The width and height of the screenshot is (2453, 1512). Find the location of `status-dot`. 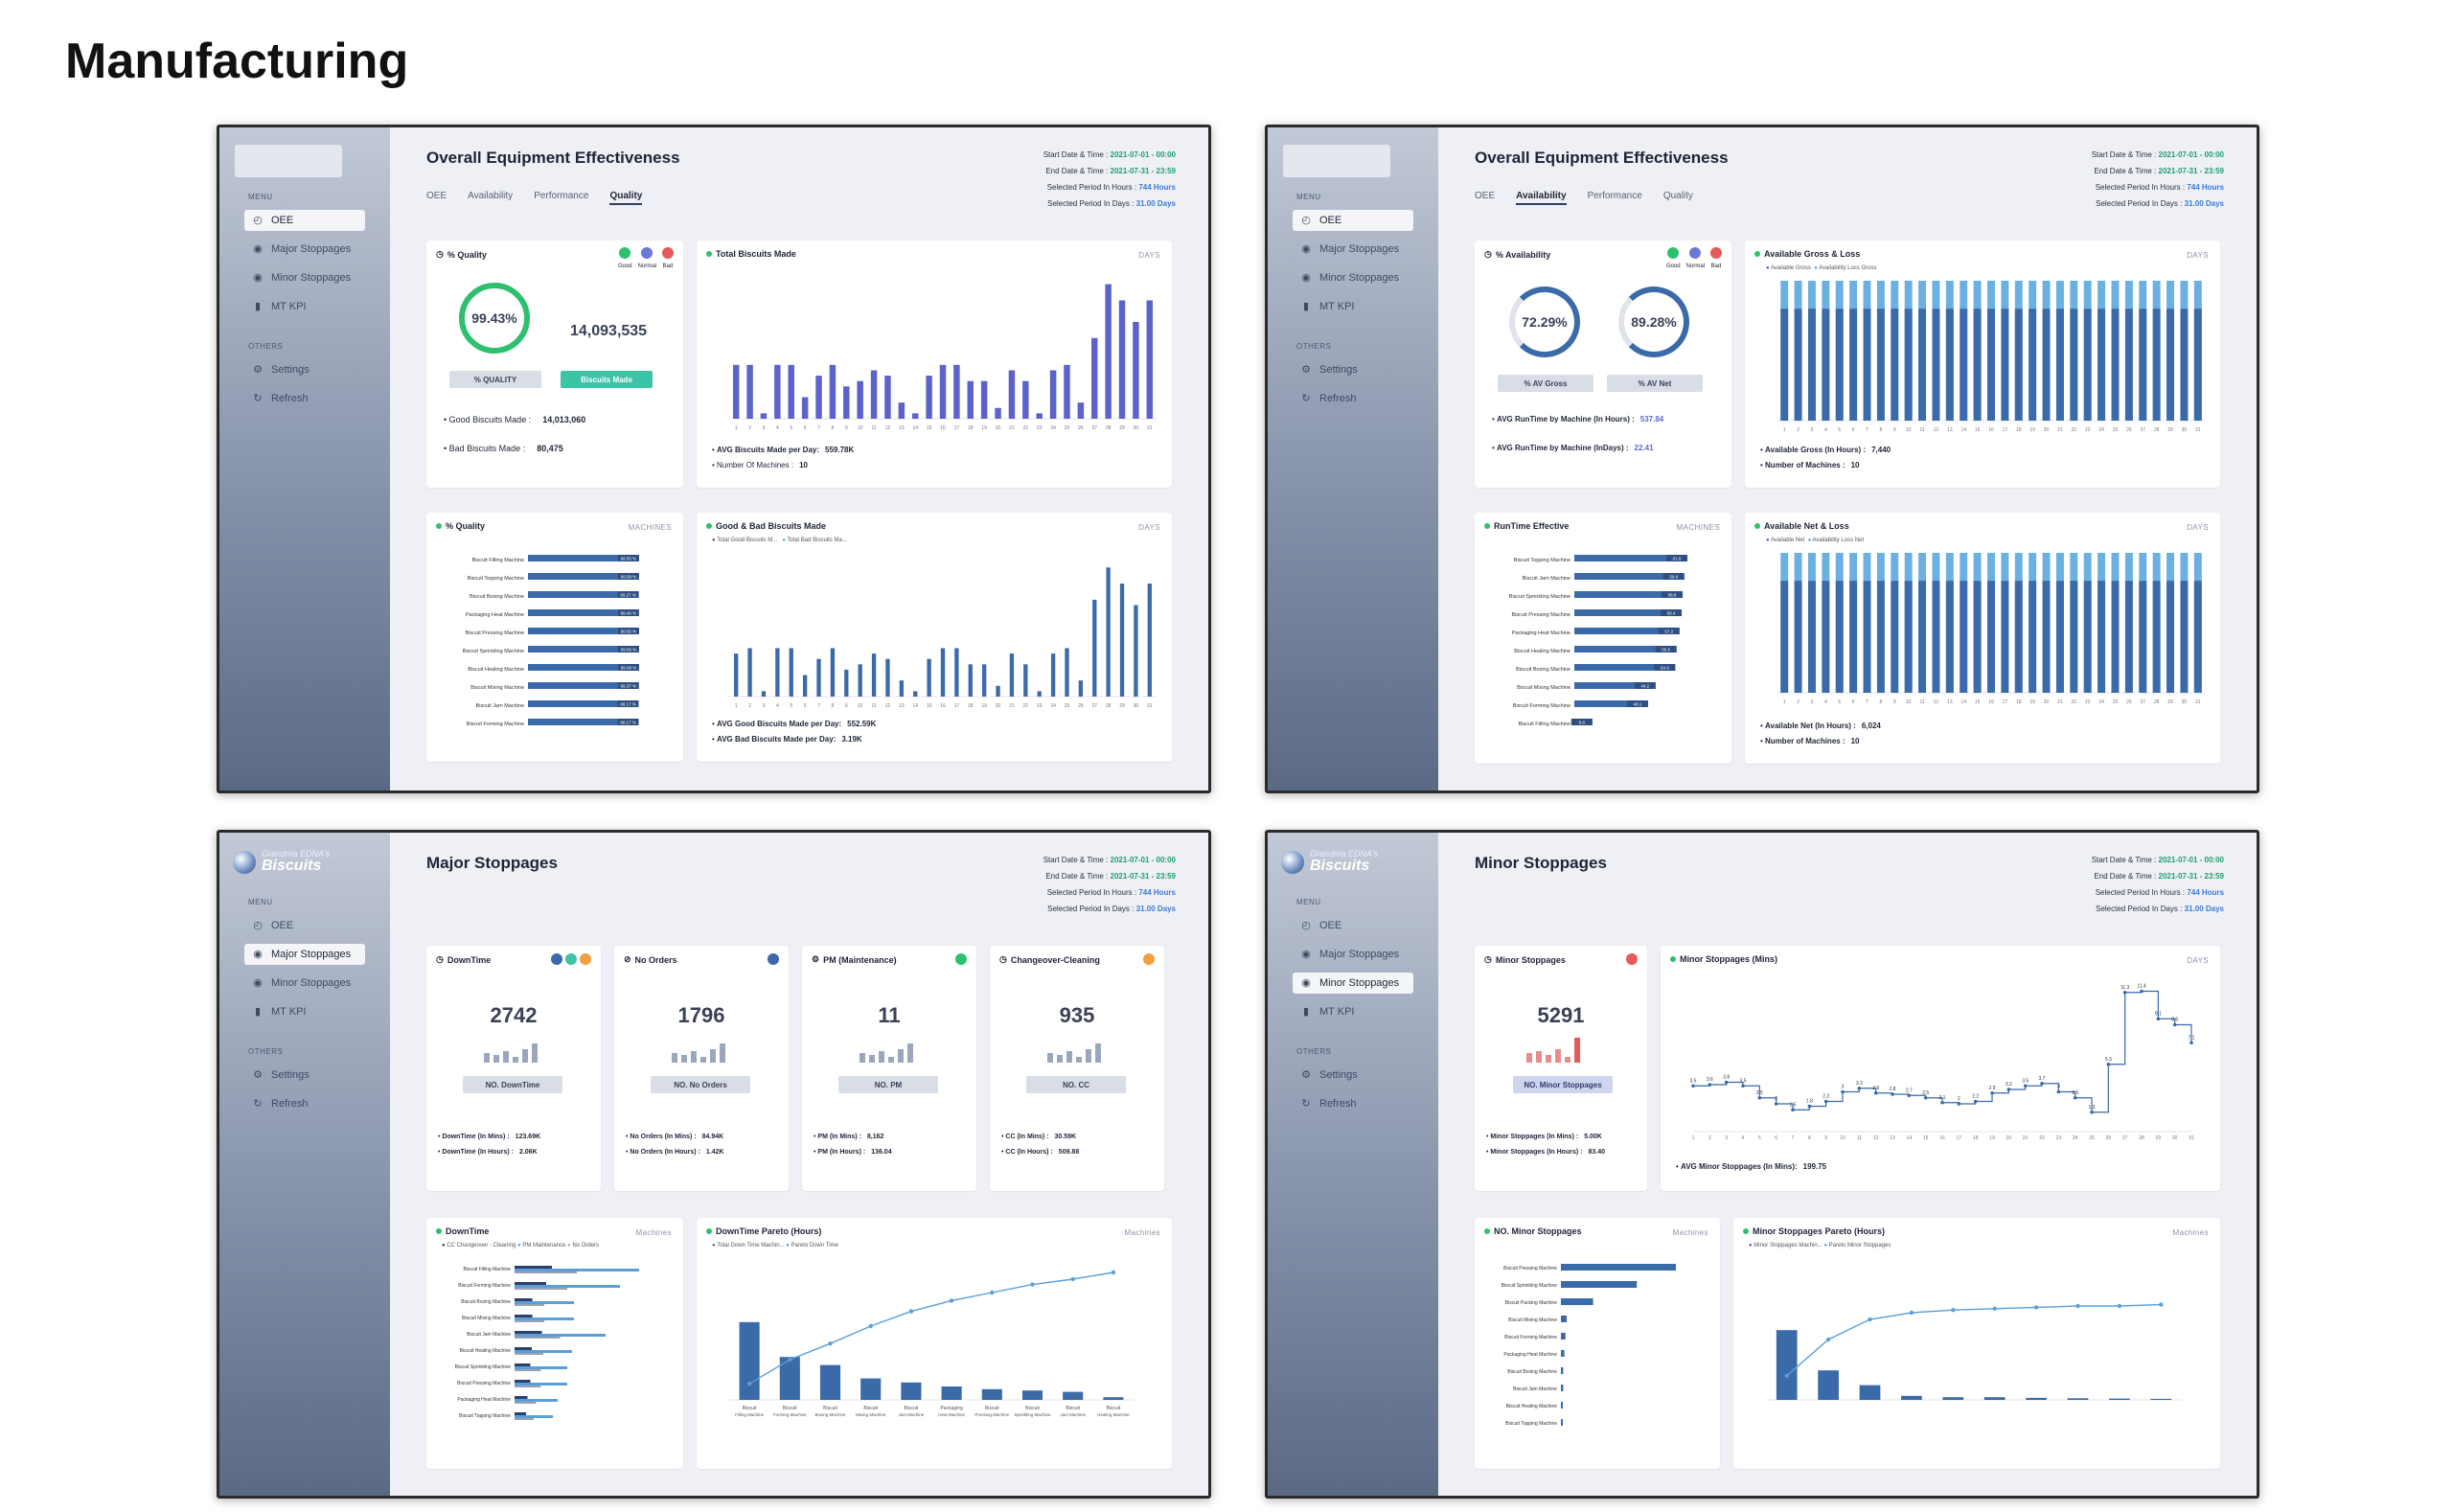

status-dot is located at coordinates (1149, 959).